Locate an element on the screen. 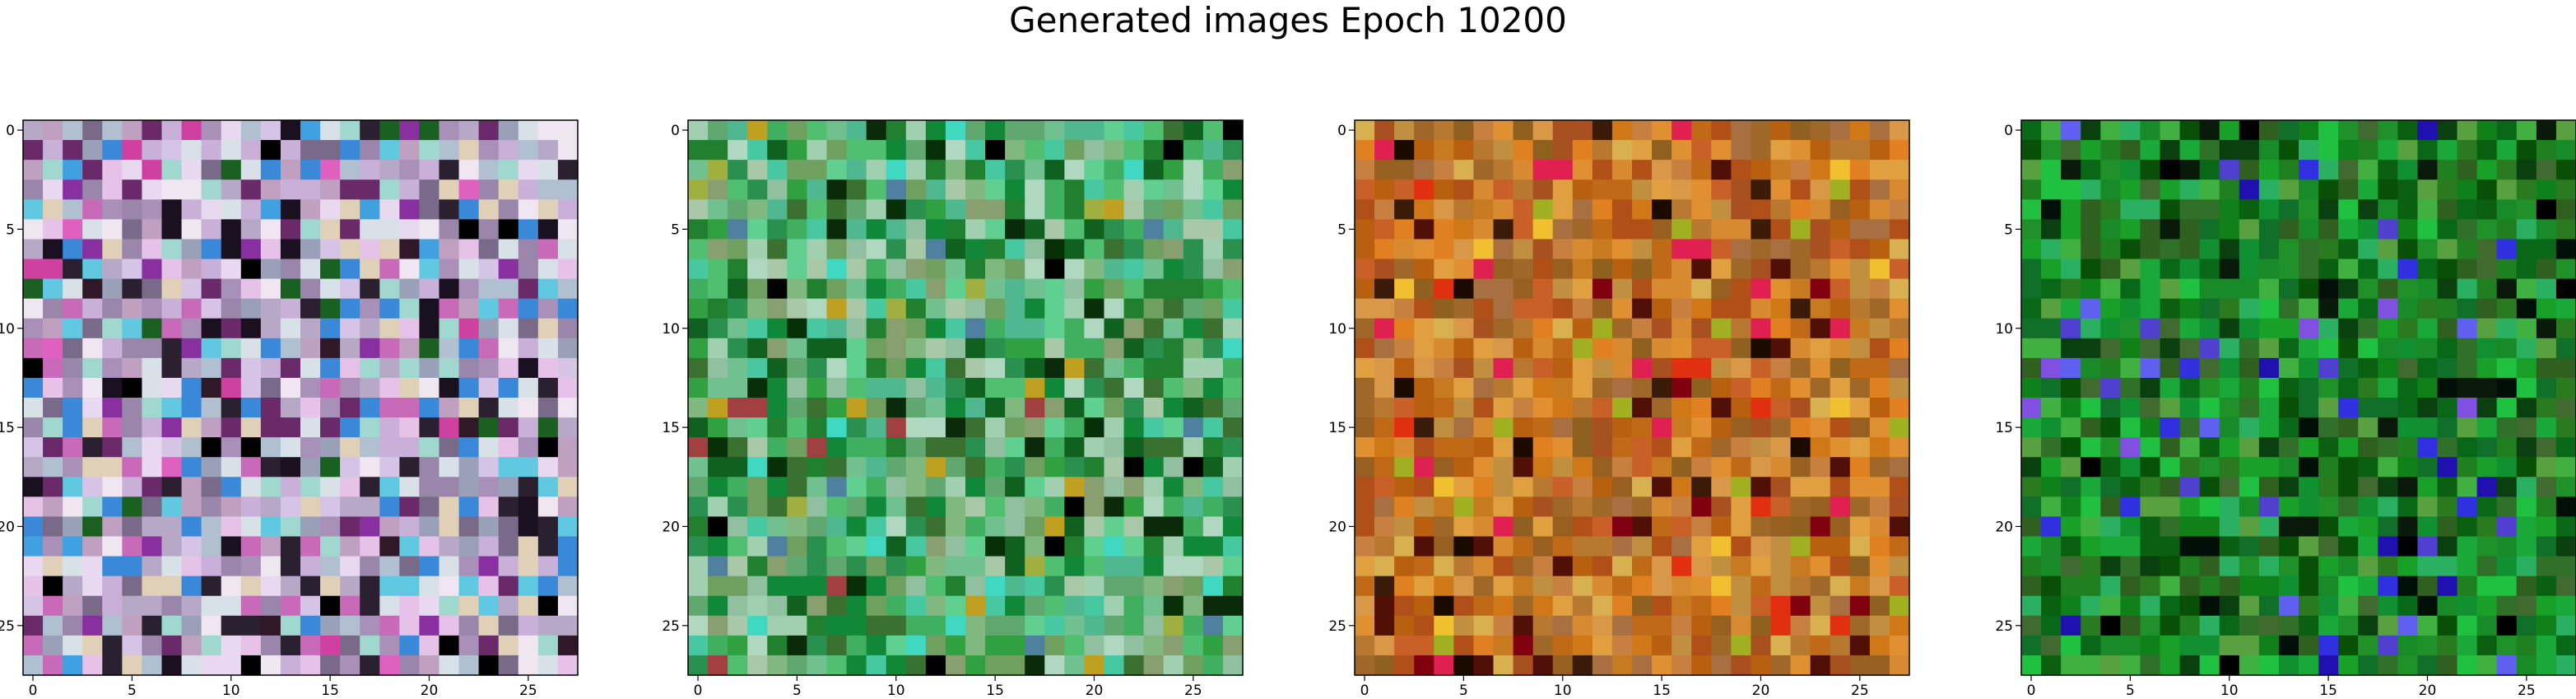 Image resolution: width=2576 pixels, height=699 pixels. y-tick-label: 0 is located at coordinates (10, 131).